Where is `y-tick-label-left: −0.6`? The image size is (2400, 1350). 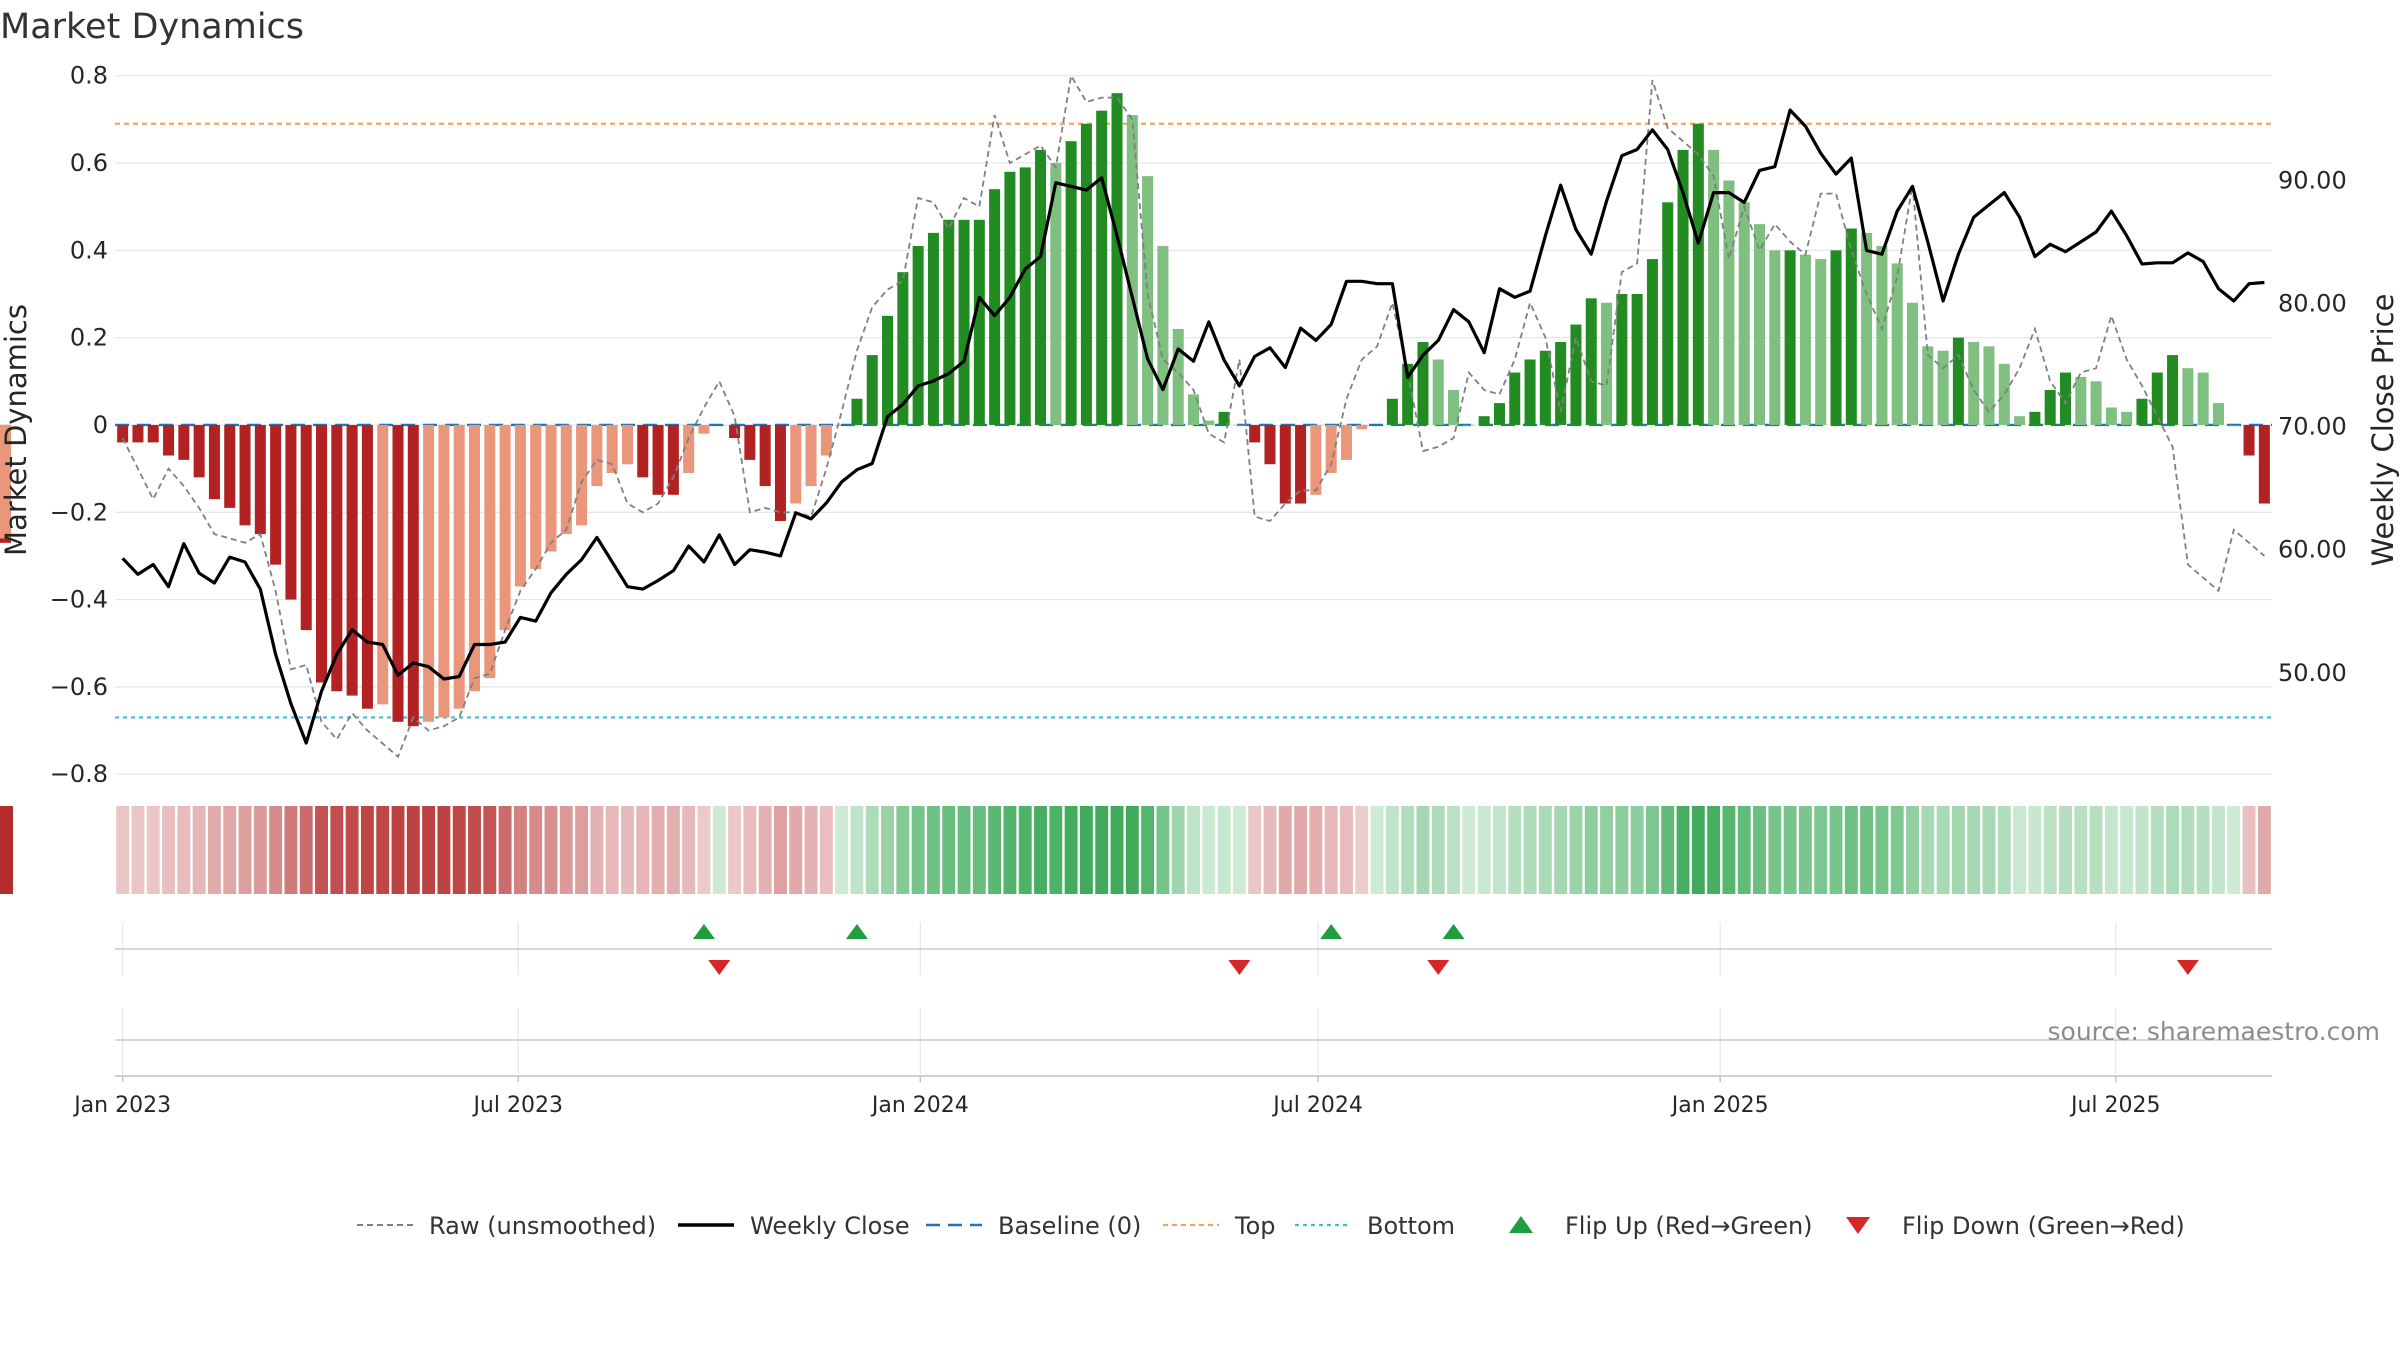 y-tick-label-left: −0.6 is located at coordinates (79, 687).